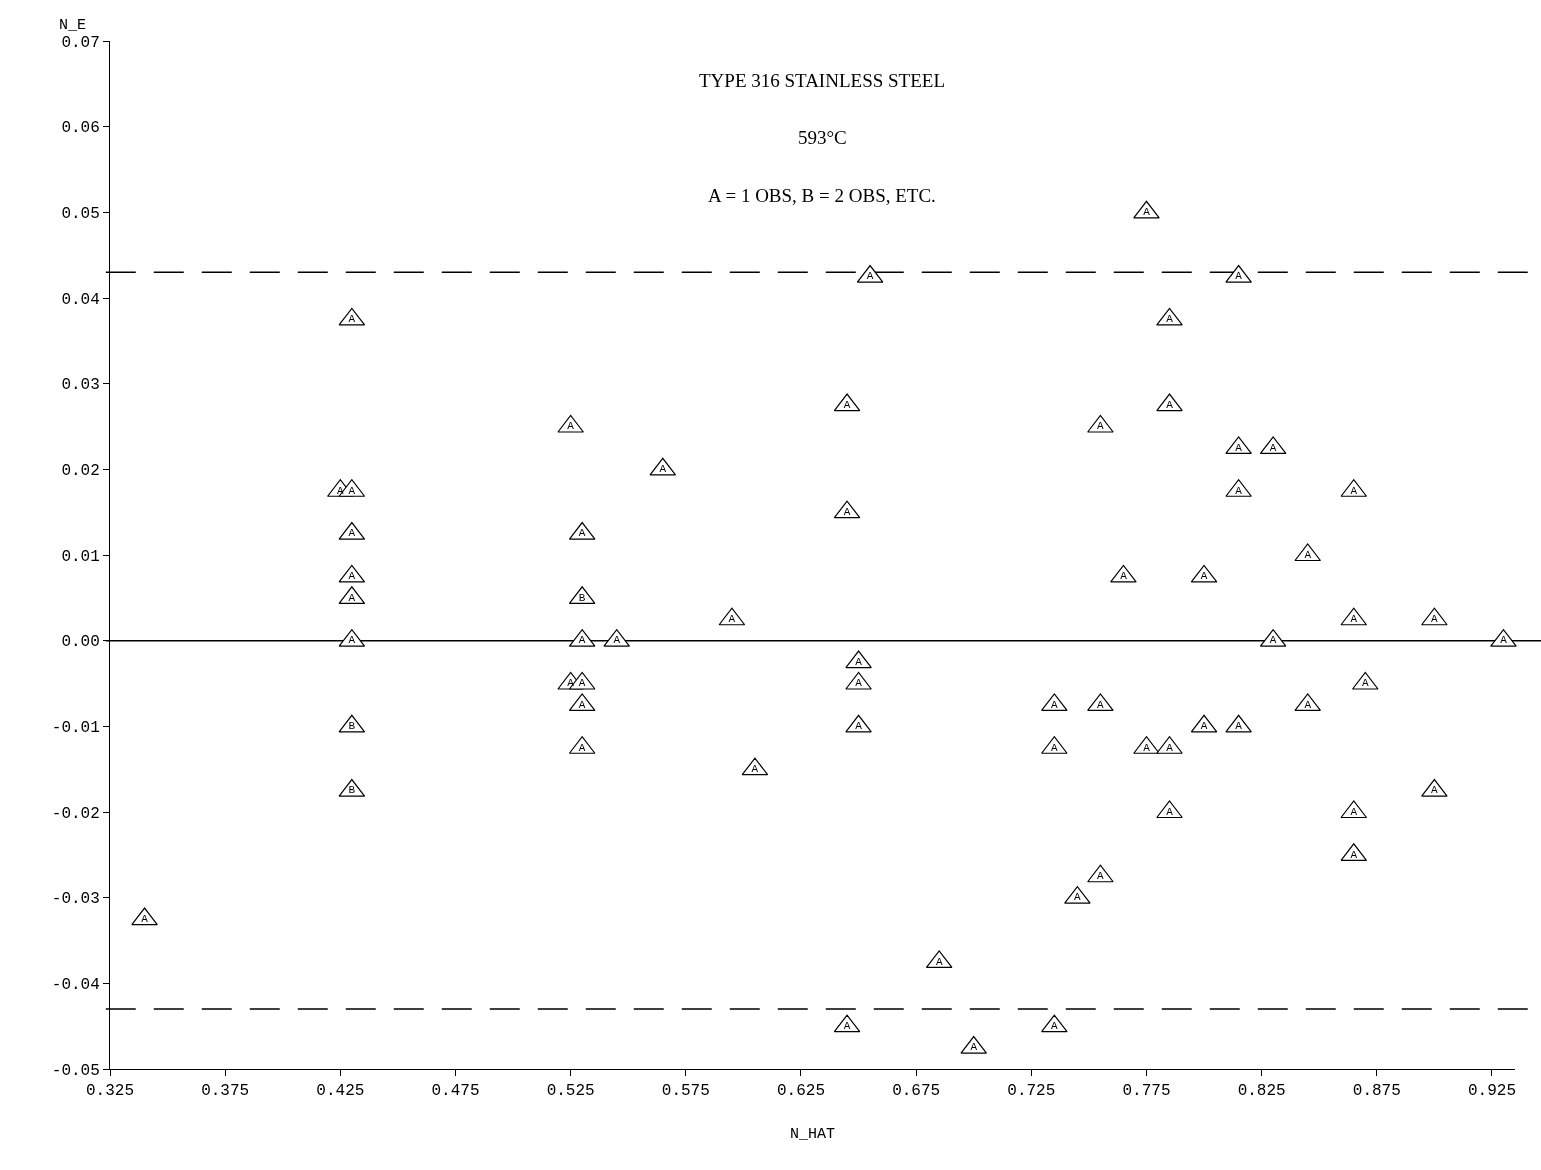 Image resolution: width=1541 pixels, height=1170 pixels. I want to click on x-tick-label: 0.575, so click(685, 1091).